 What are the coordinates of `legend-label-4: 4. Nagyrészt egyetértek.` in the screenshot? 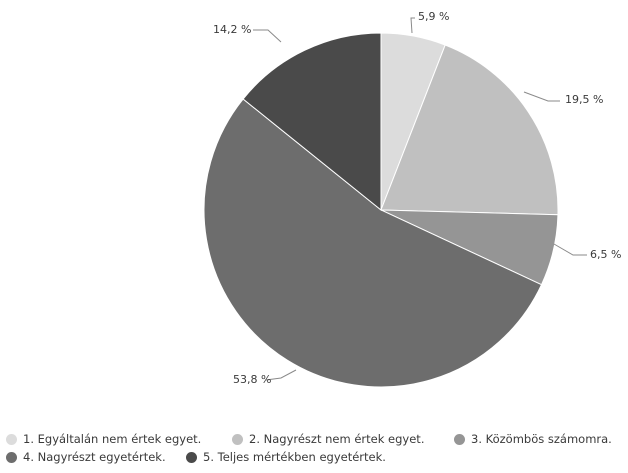 It's located at (94, 457).